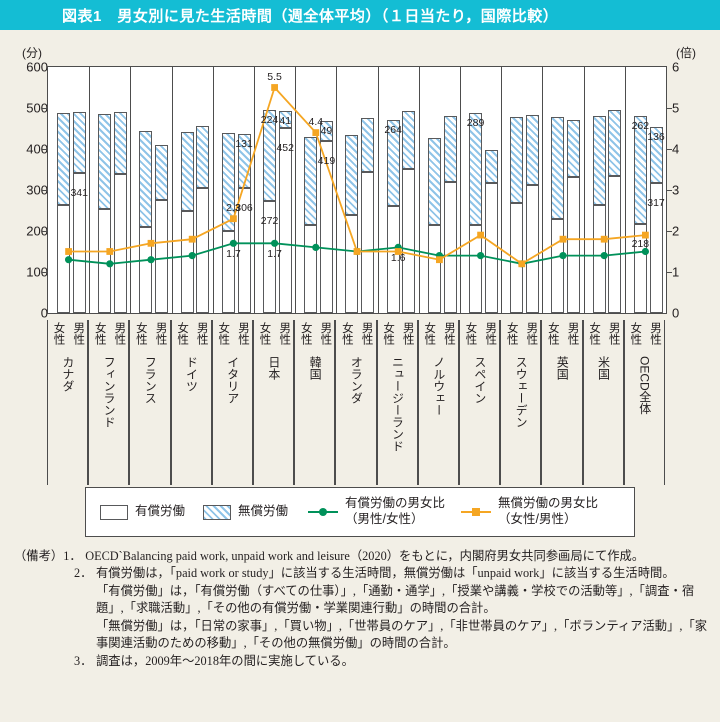 This screenshot has height=722, width=720. I want to click on figure-title-bar: 図表1 男女別に見た生活時間（週全体平均）（１日当たり，国際比較）, so click(360, 15).